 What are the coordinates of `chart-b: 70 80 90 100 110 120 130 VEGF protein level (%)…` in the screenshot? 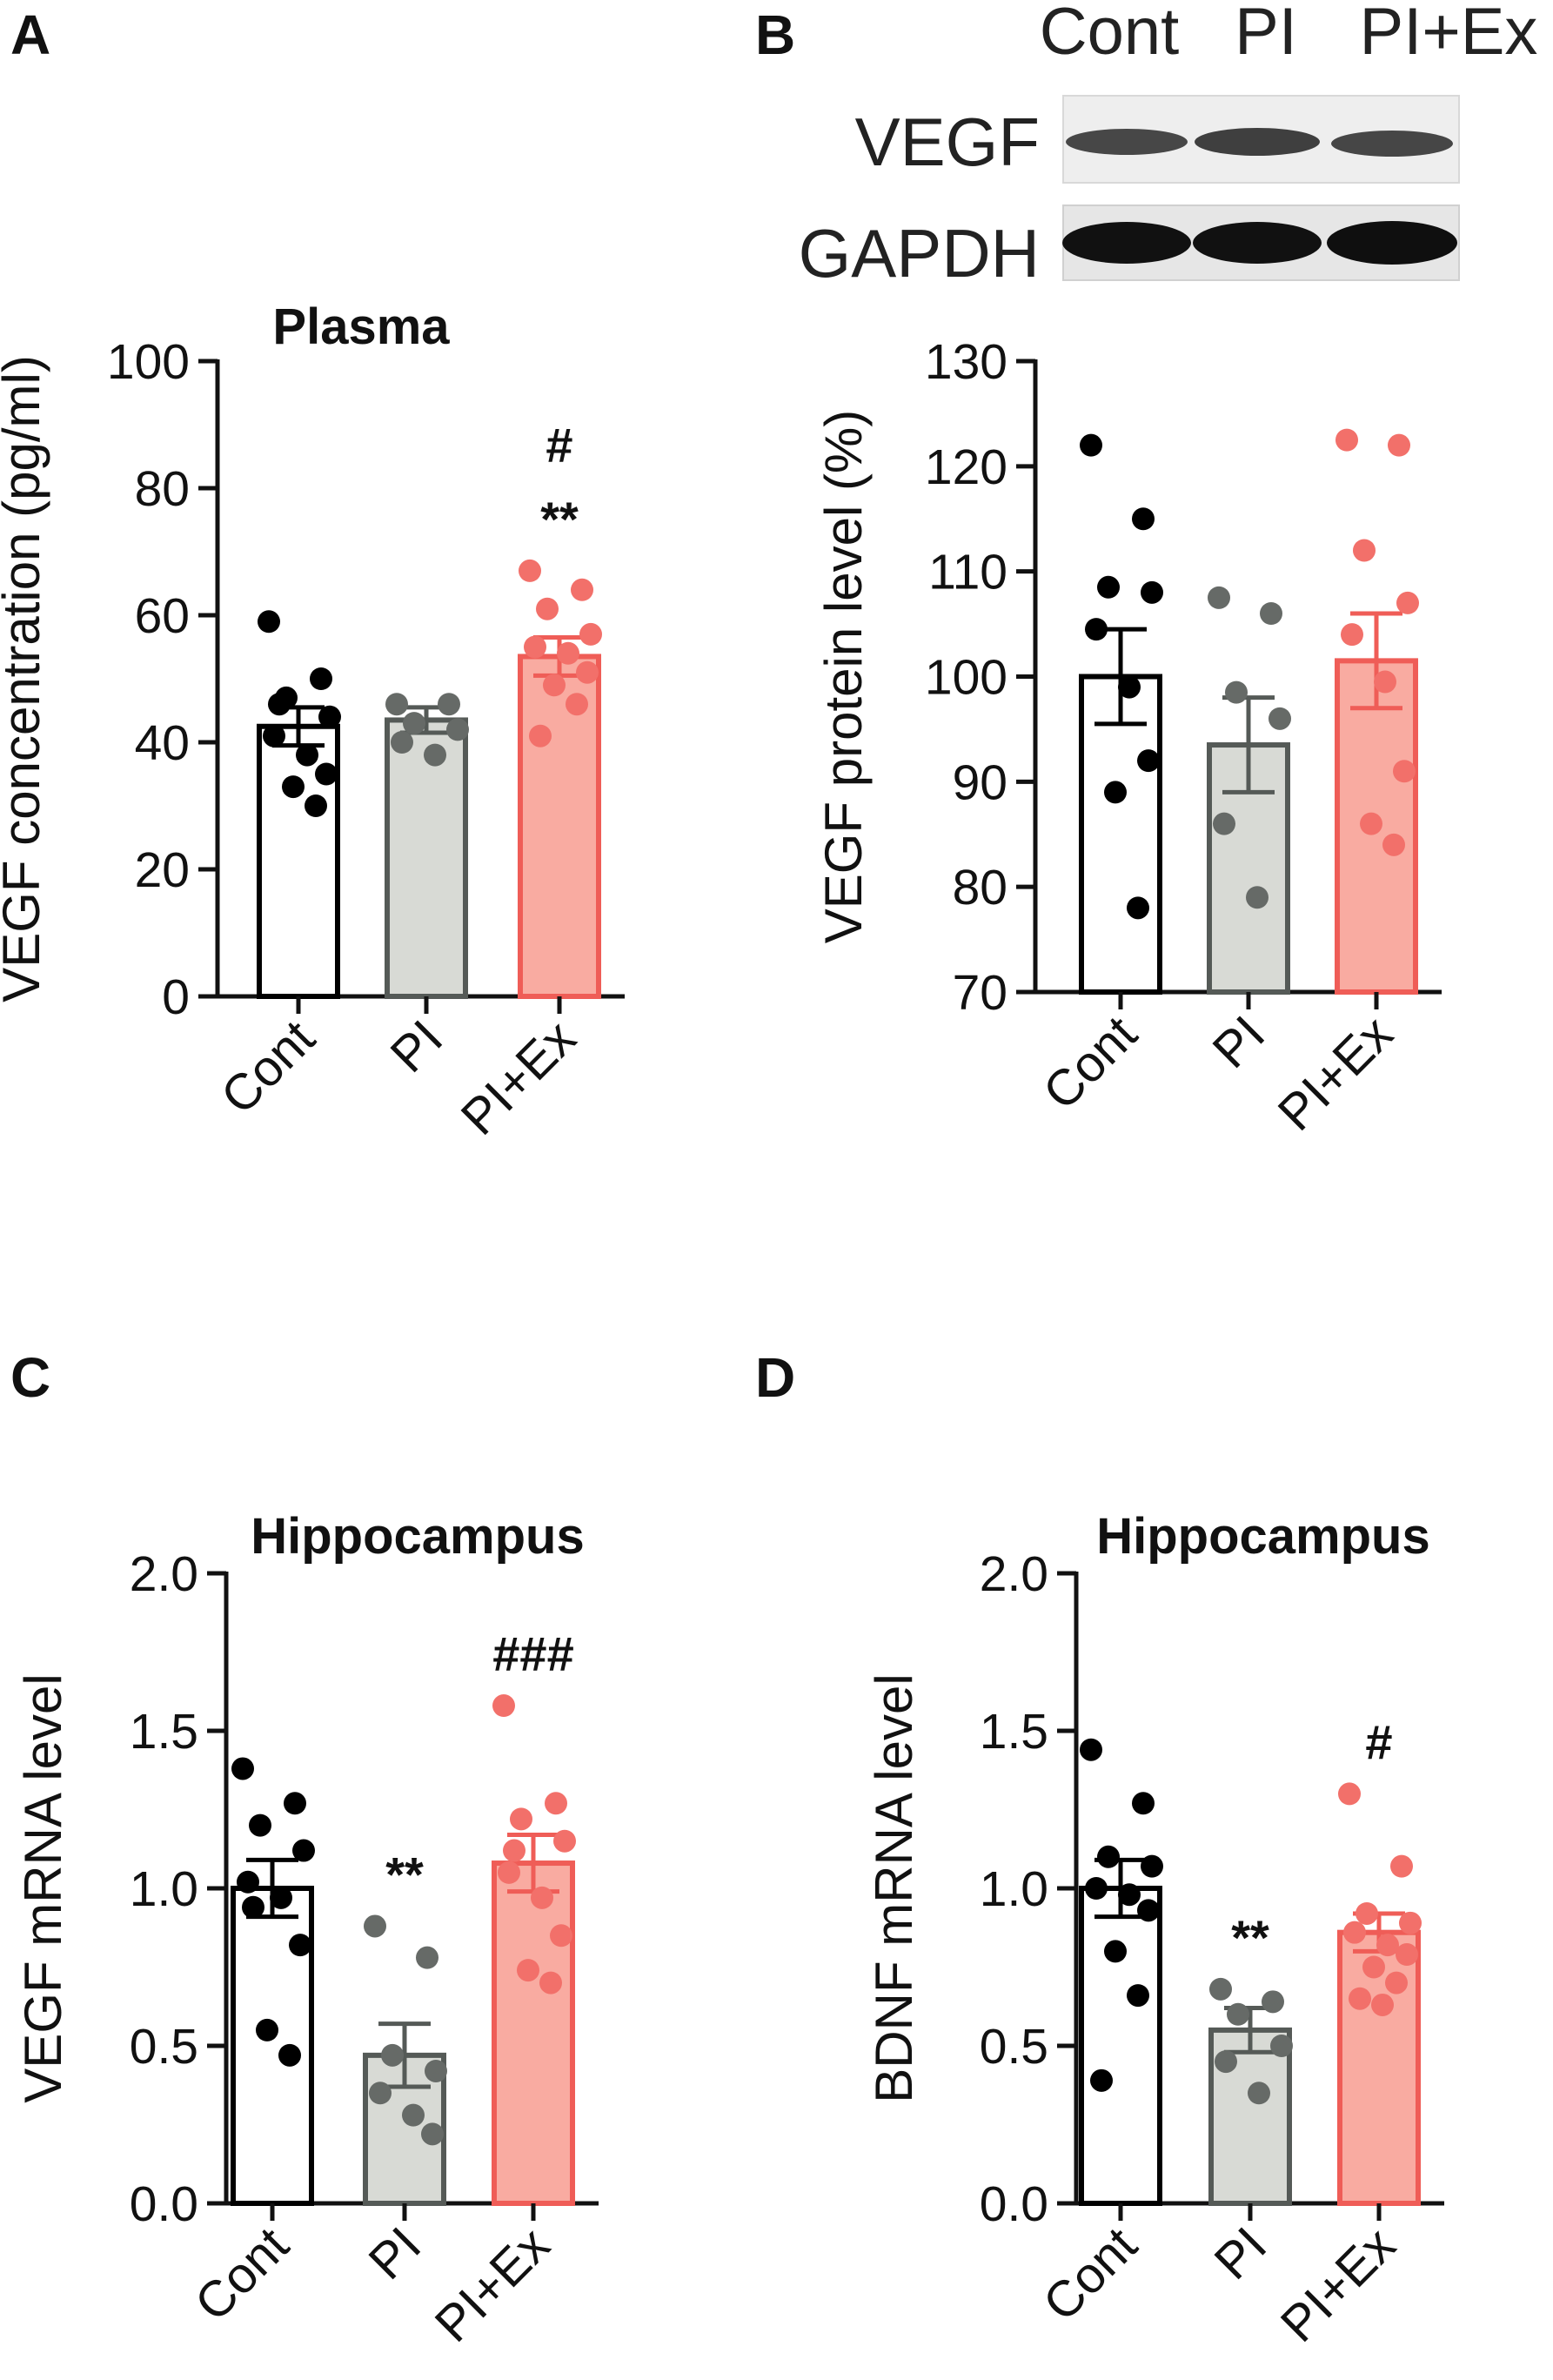 It's located at (1128, 738).